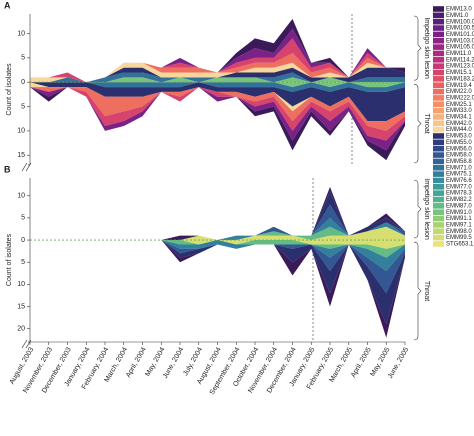 The width and height of the screenshot is (474, 436). Describe the element at coordinates (460, 22) in the screenshot. I see `legend-label: EMM100.0` at that location.